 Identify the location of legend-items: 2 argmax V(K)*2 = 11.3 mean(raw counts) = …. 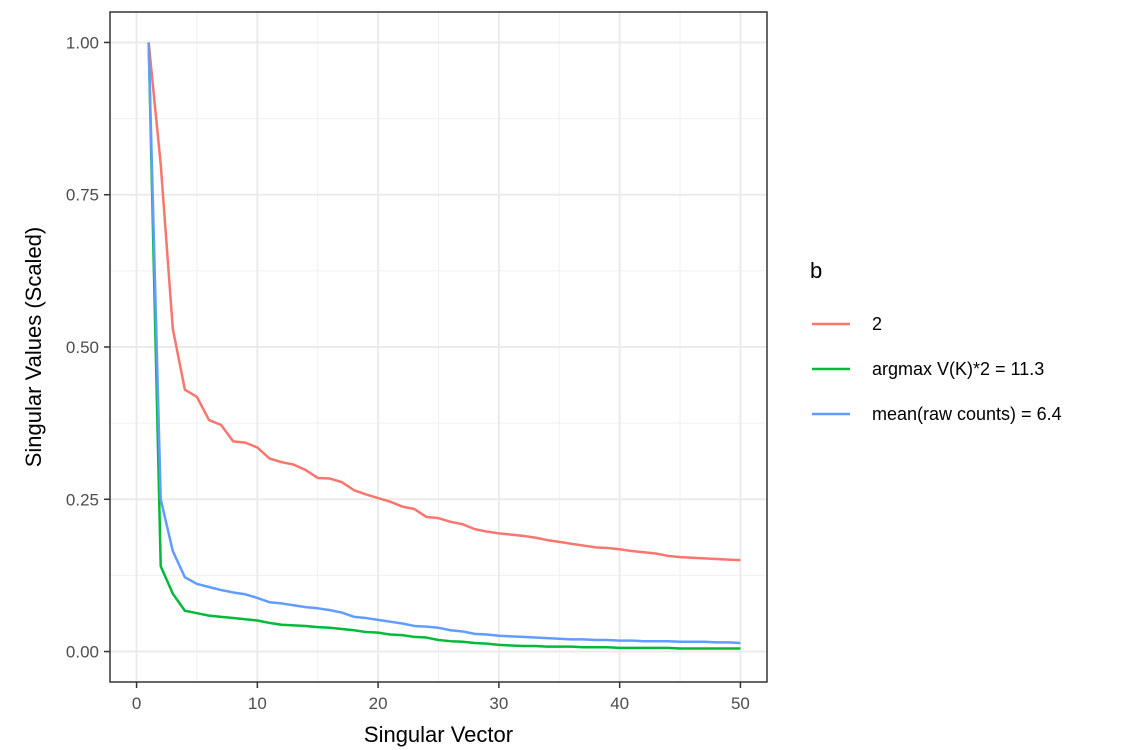
(937, 369).